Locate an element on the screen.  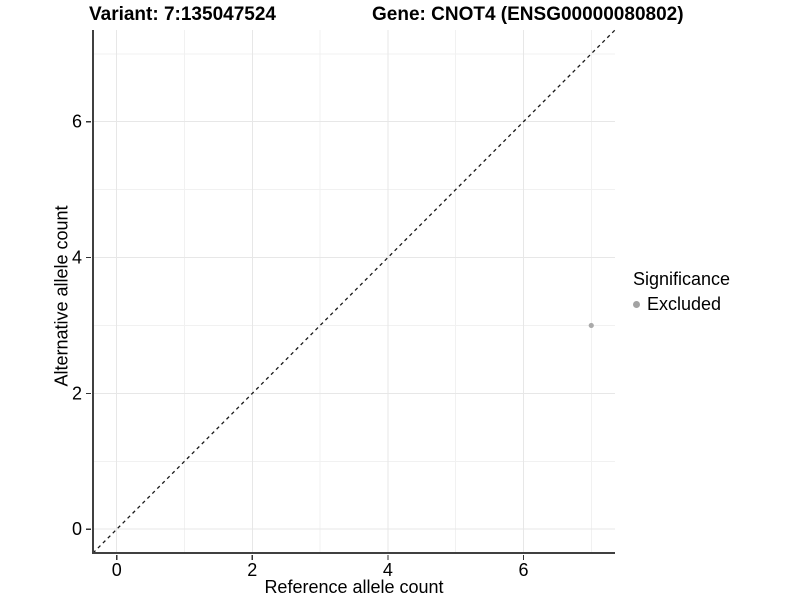
variant-title: Variant: 7:135047524 is located at coordinates (182, 14).